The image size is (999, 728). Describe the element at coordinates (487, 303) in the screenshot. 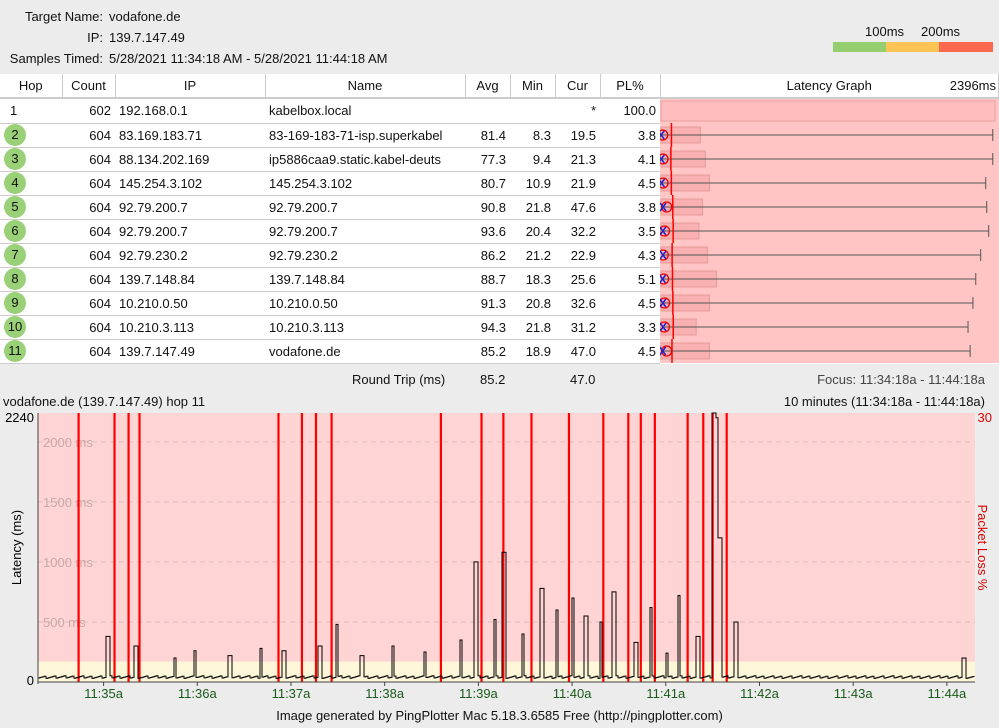

I see `cell-avg: 91.3` at that location.